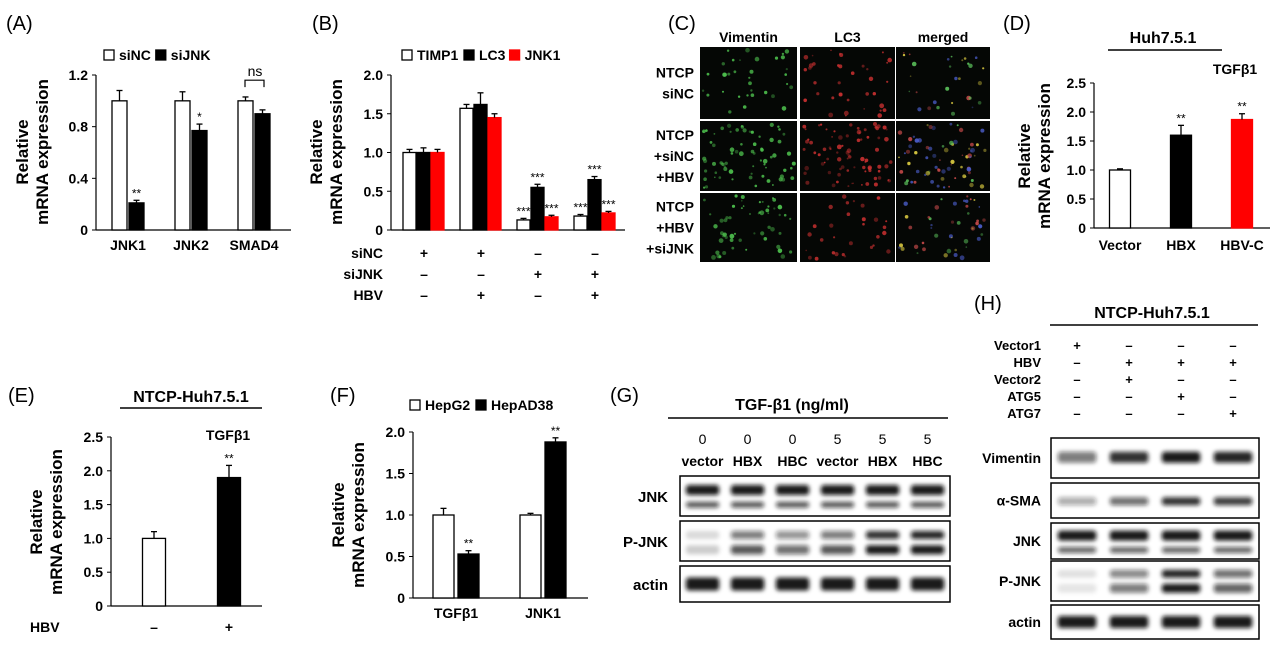  I want to click on condition-label: siJNK, so click(363, 274).